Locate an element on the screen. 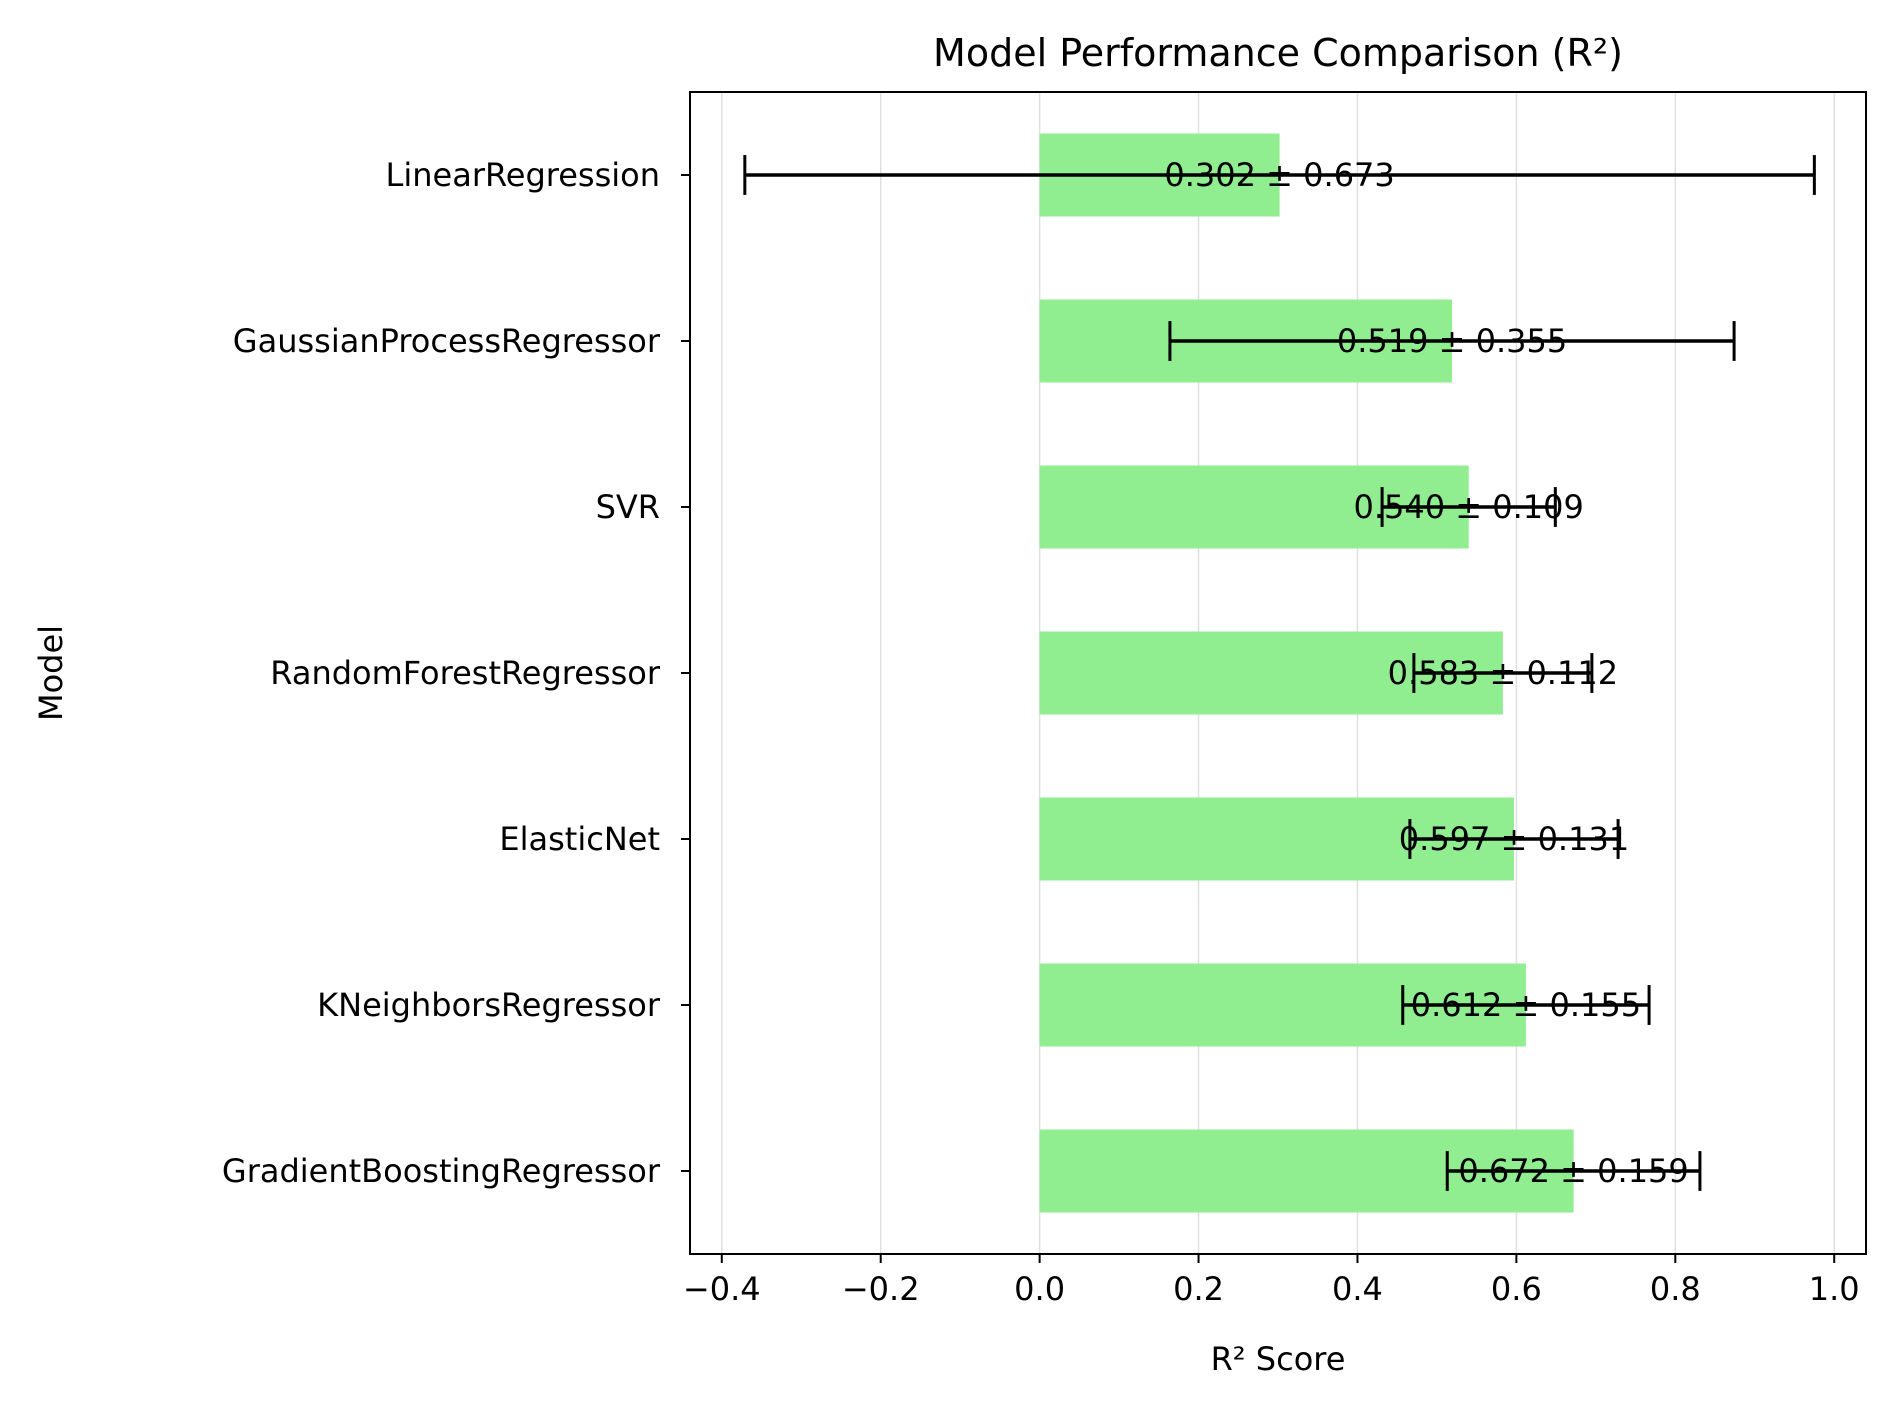 The image size is (1886, 1405). y-axis-label: Model is located at coordinates (51, 673).